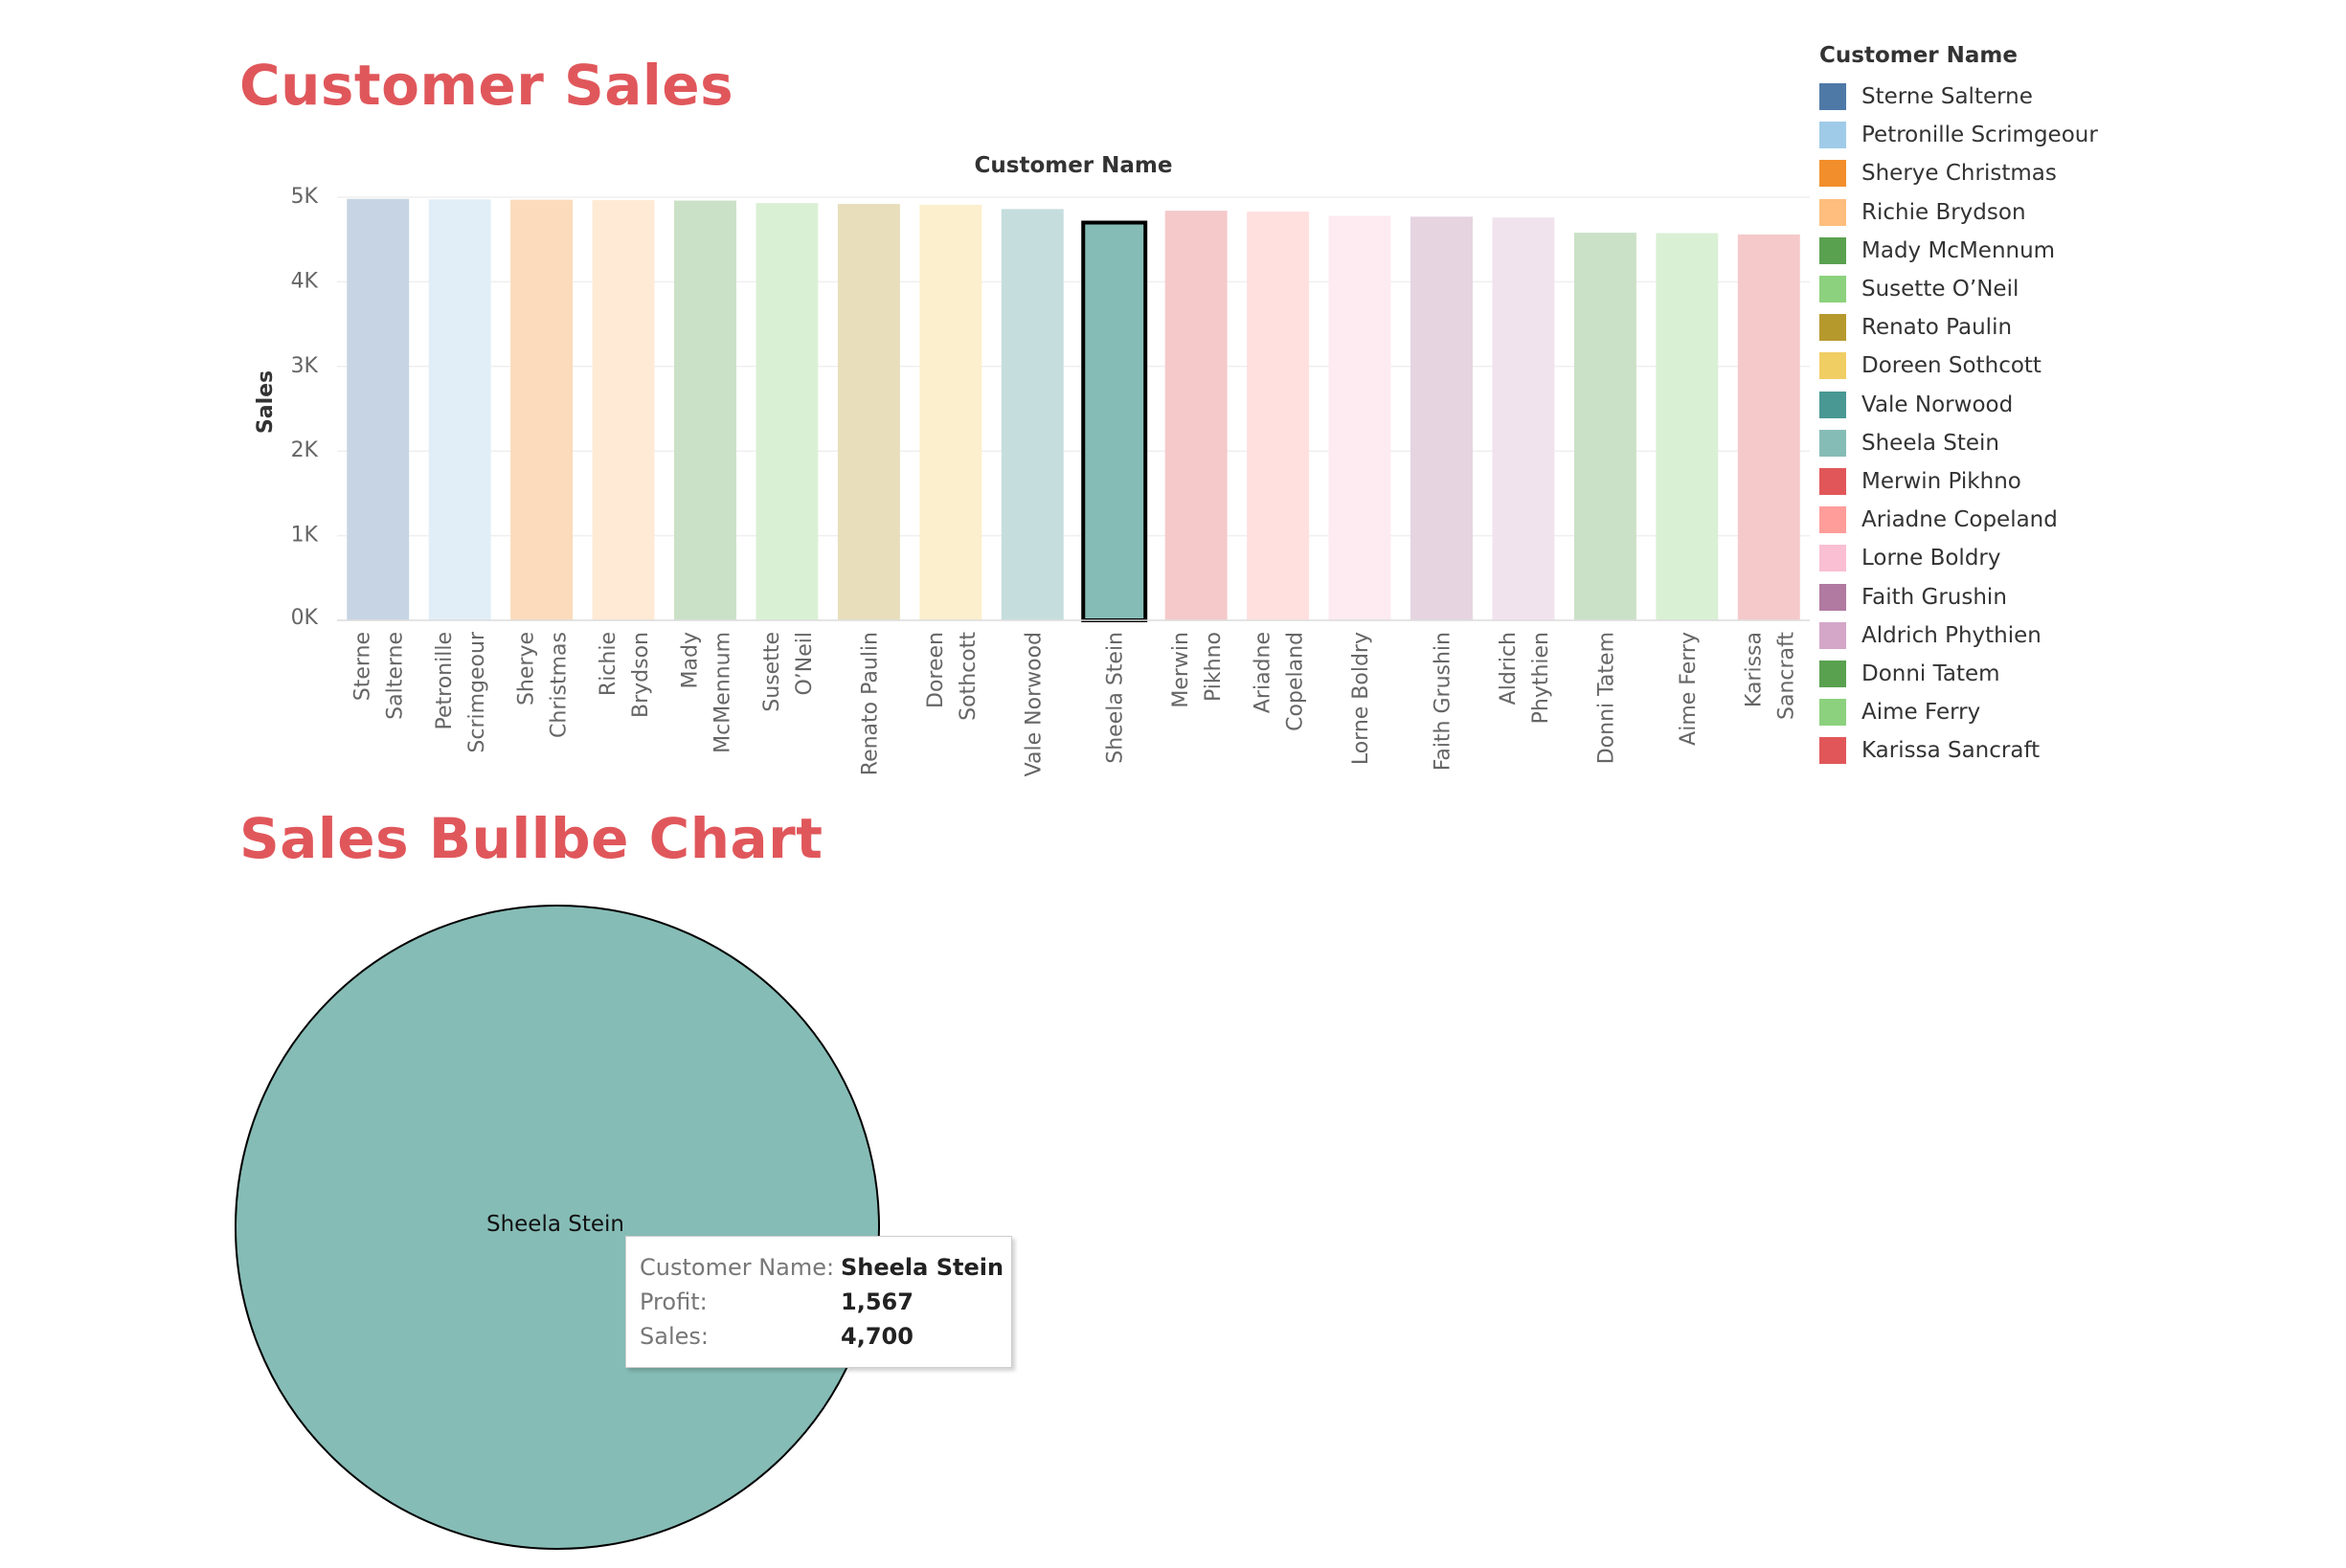 Image resolution: width=2346 pixels, height=1568 pixels. I want to click on tooltip-label: Sales:, so click(674, 1337).